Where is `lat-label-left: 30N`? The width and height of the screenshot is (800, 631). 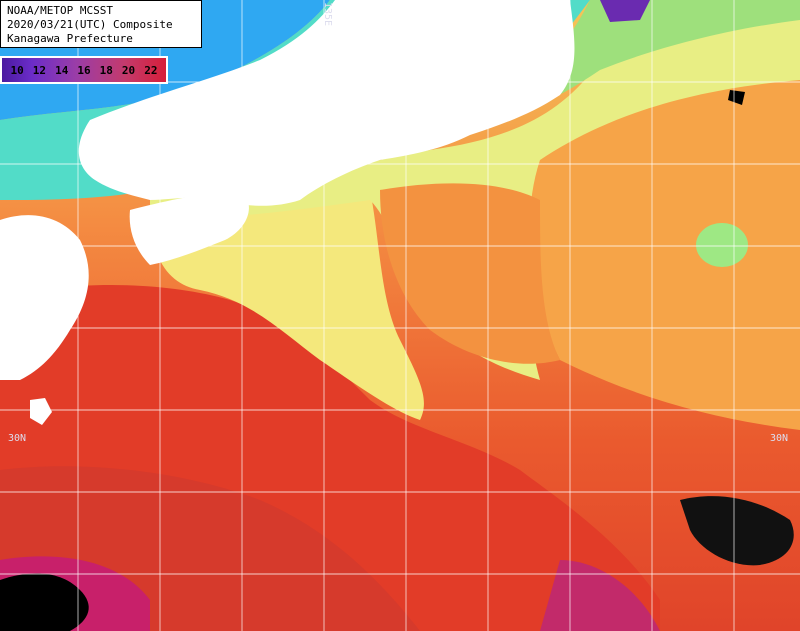 lat-label-left: 30N is located at coordinates (17, 438).